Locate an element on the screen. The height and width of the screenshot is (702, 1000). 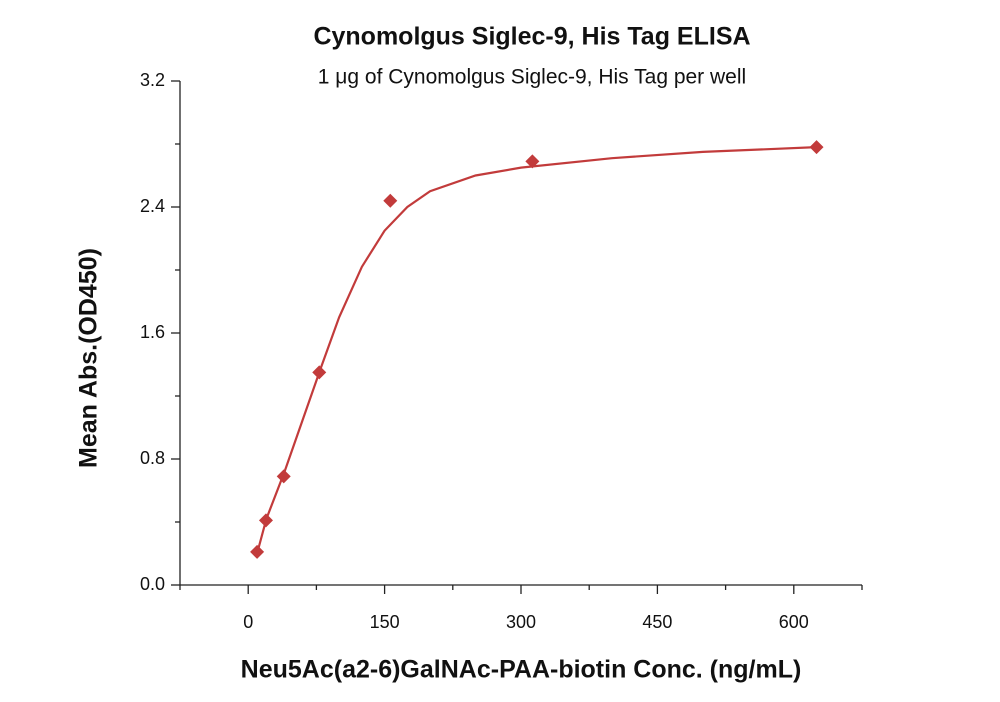
x-tick-label: 150 is located at coordinates (385, 622).